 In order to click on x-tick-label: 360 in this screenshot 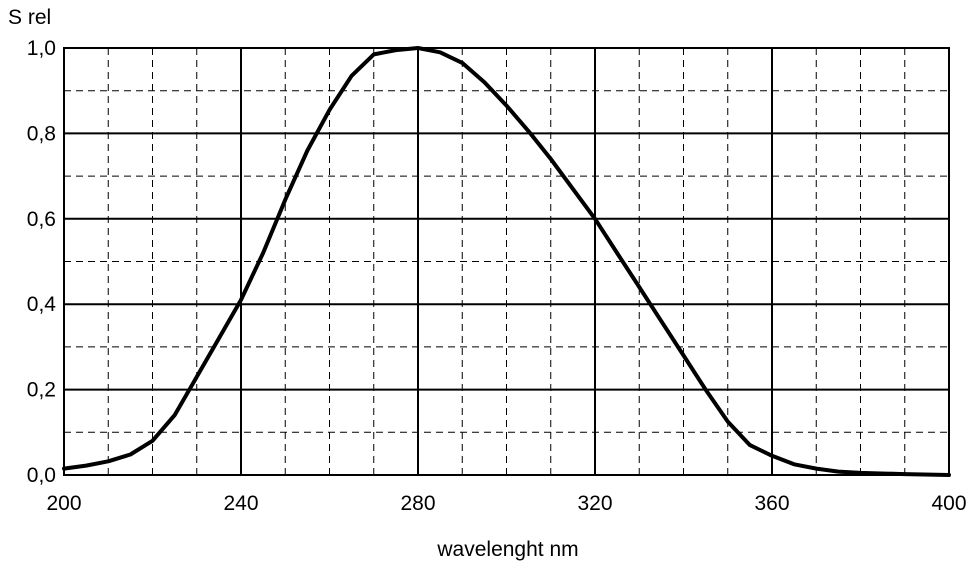, I will do `click(771, 503)`.